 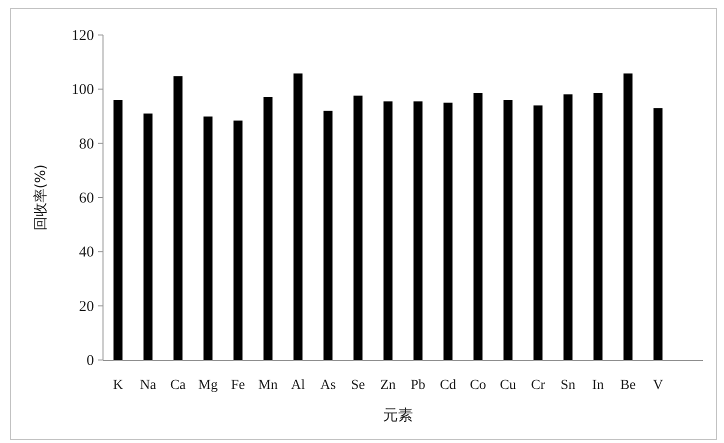 I want to click on x-tick-label: Sn, so click(x=568, y=385).